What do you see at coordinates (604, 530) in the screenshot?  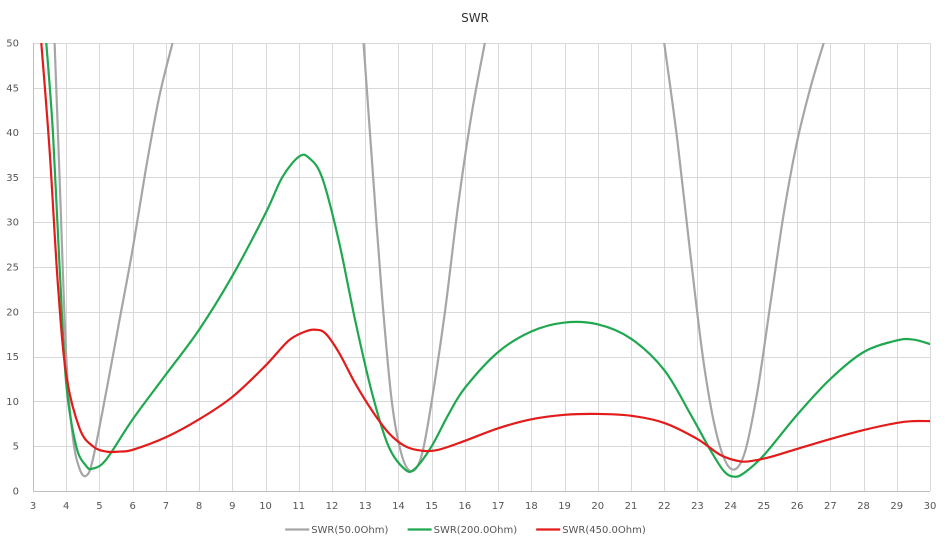 I see `legend-label: SWR(450.0Ohm)` at bounding box center [604, 530].